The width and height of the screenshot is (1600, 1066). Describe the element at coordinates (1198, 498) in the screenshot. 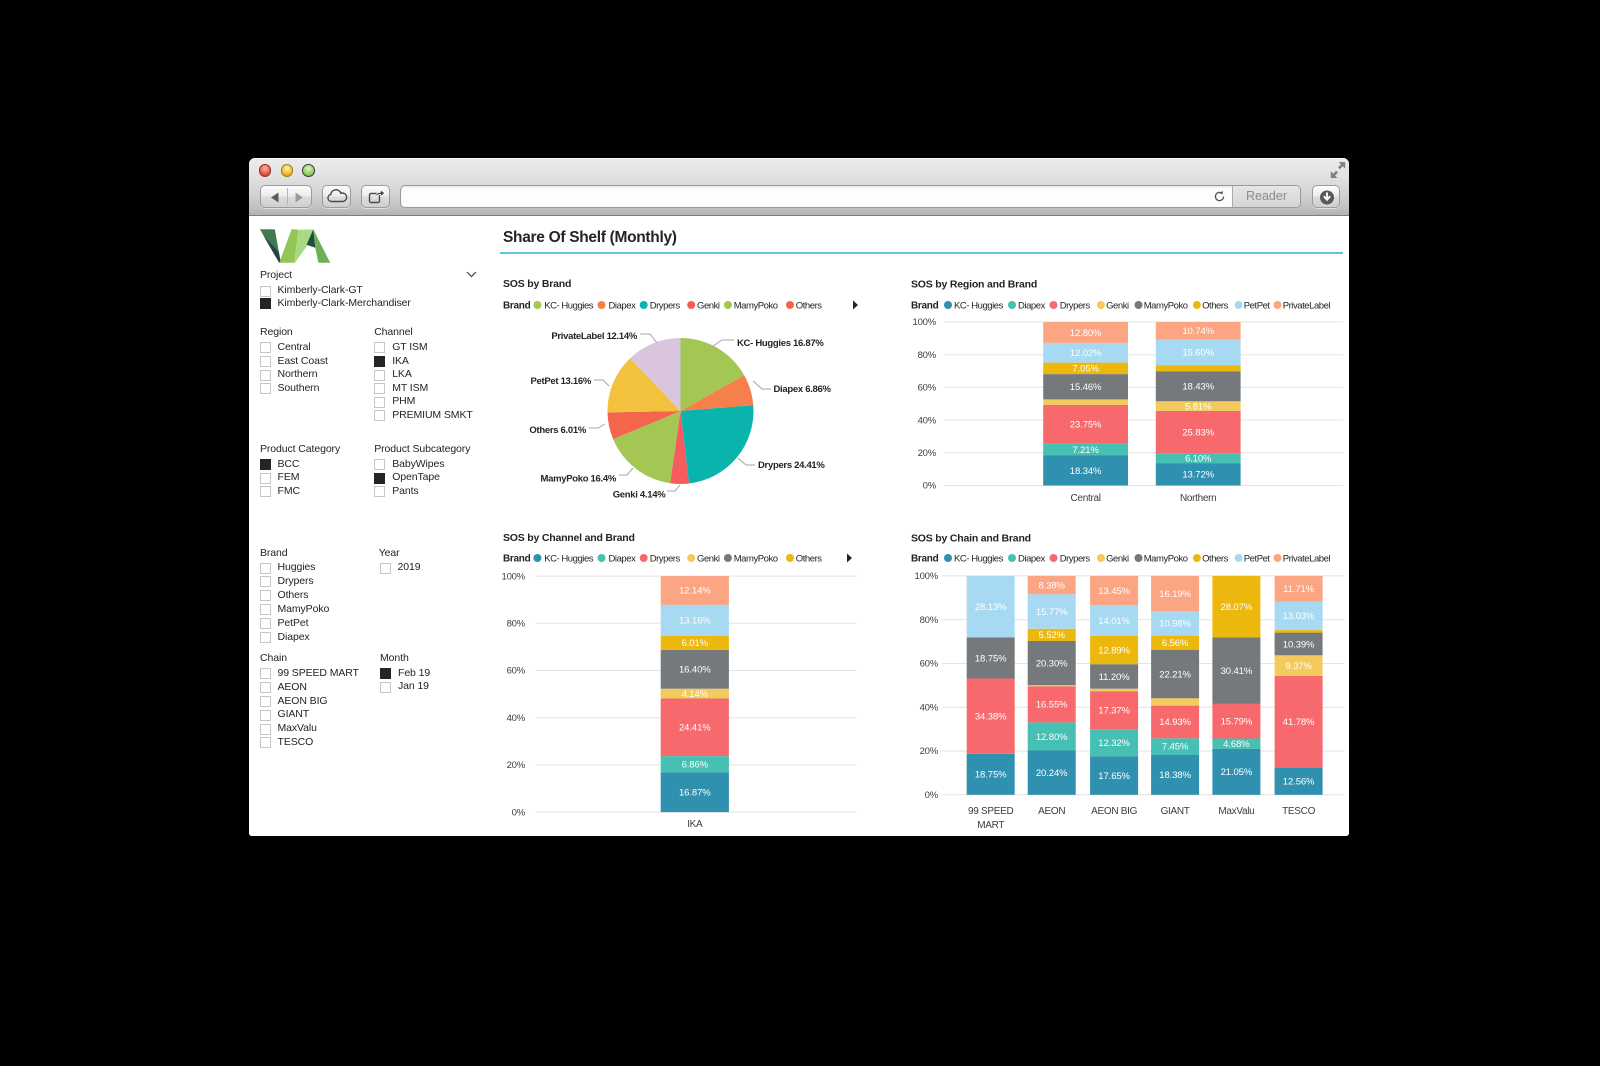

I see `svg-text: Northern` at that location.